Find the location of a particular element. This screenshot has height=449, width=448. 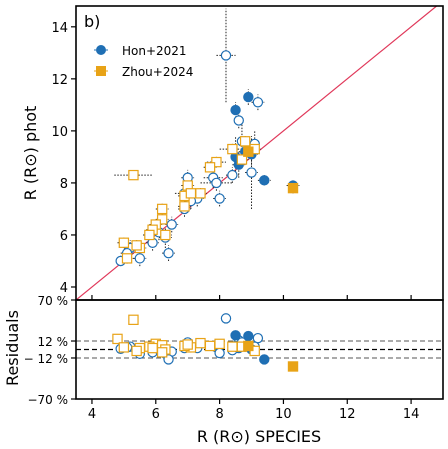

top-ytick-label-3: 10 is located at coordinates (59, 132).